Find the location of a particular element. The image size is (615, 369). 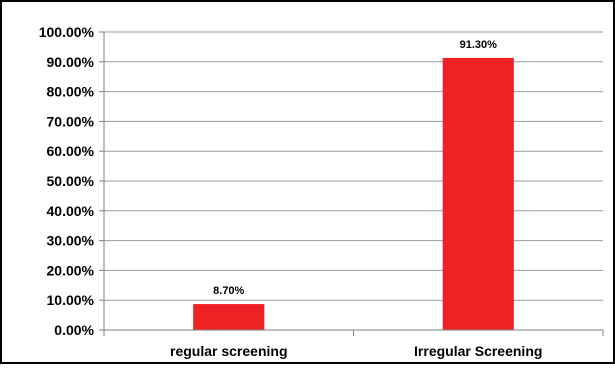

y-tick-label: 90.00% is located at coordinates (71, 62).